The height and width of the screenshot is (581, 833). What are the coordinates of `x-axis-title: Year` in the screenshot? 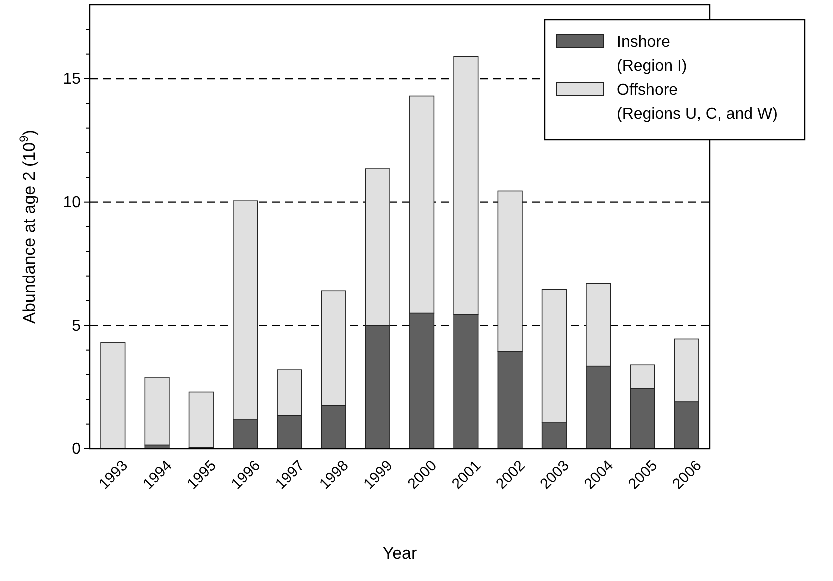 It's located at (400, 553).